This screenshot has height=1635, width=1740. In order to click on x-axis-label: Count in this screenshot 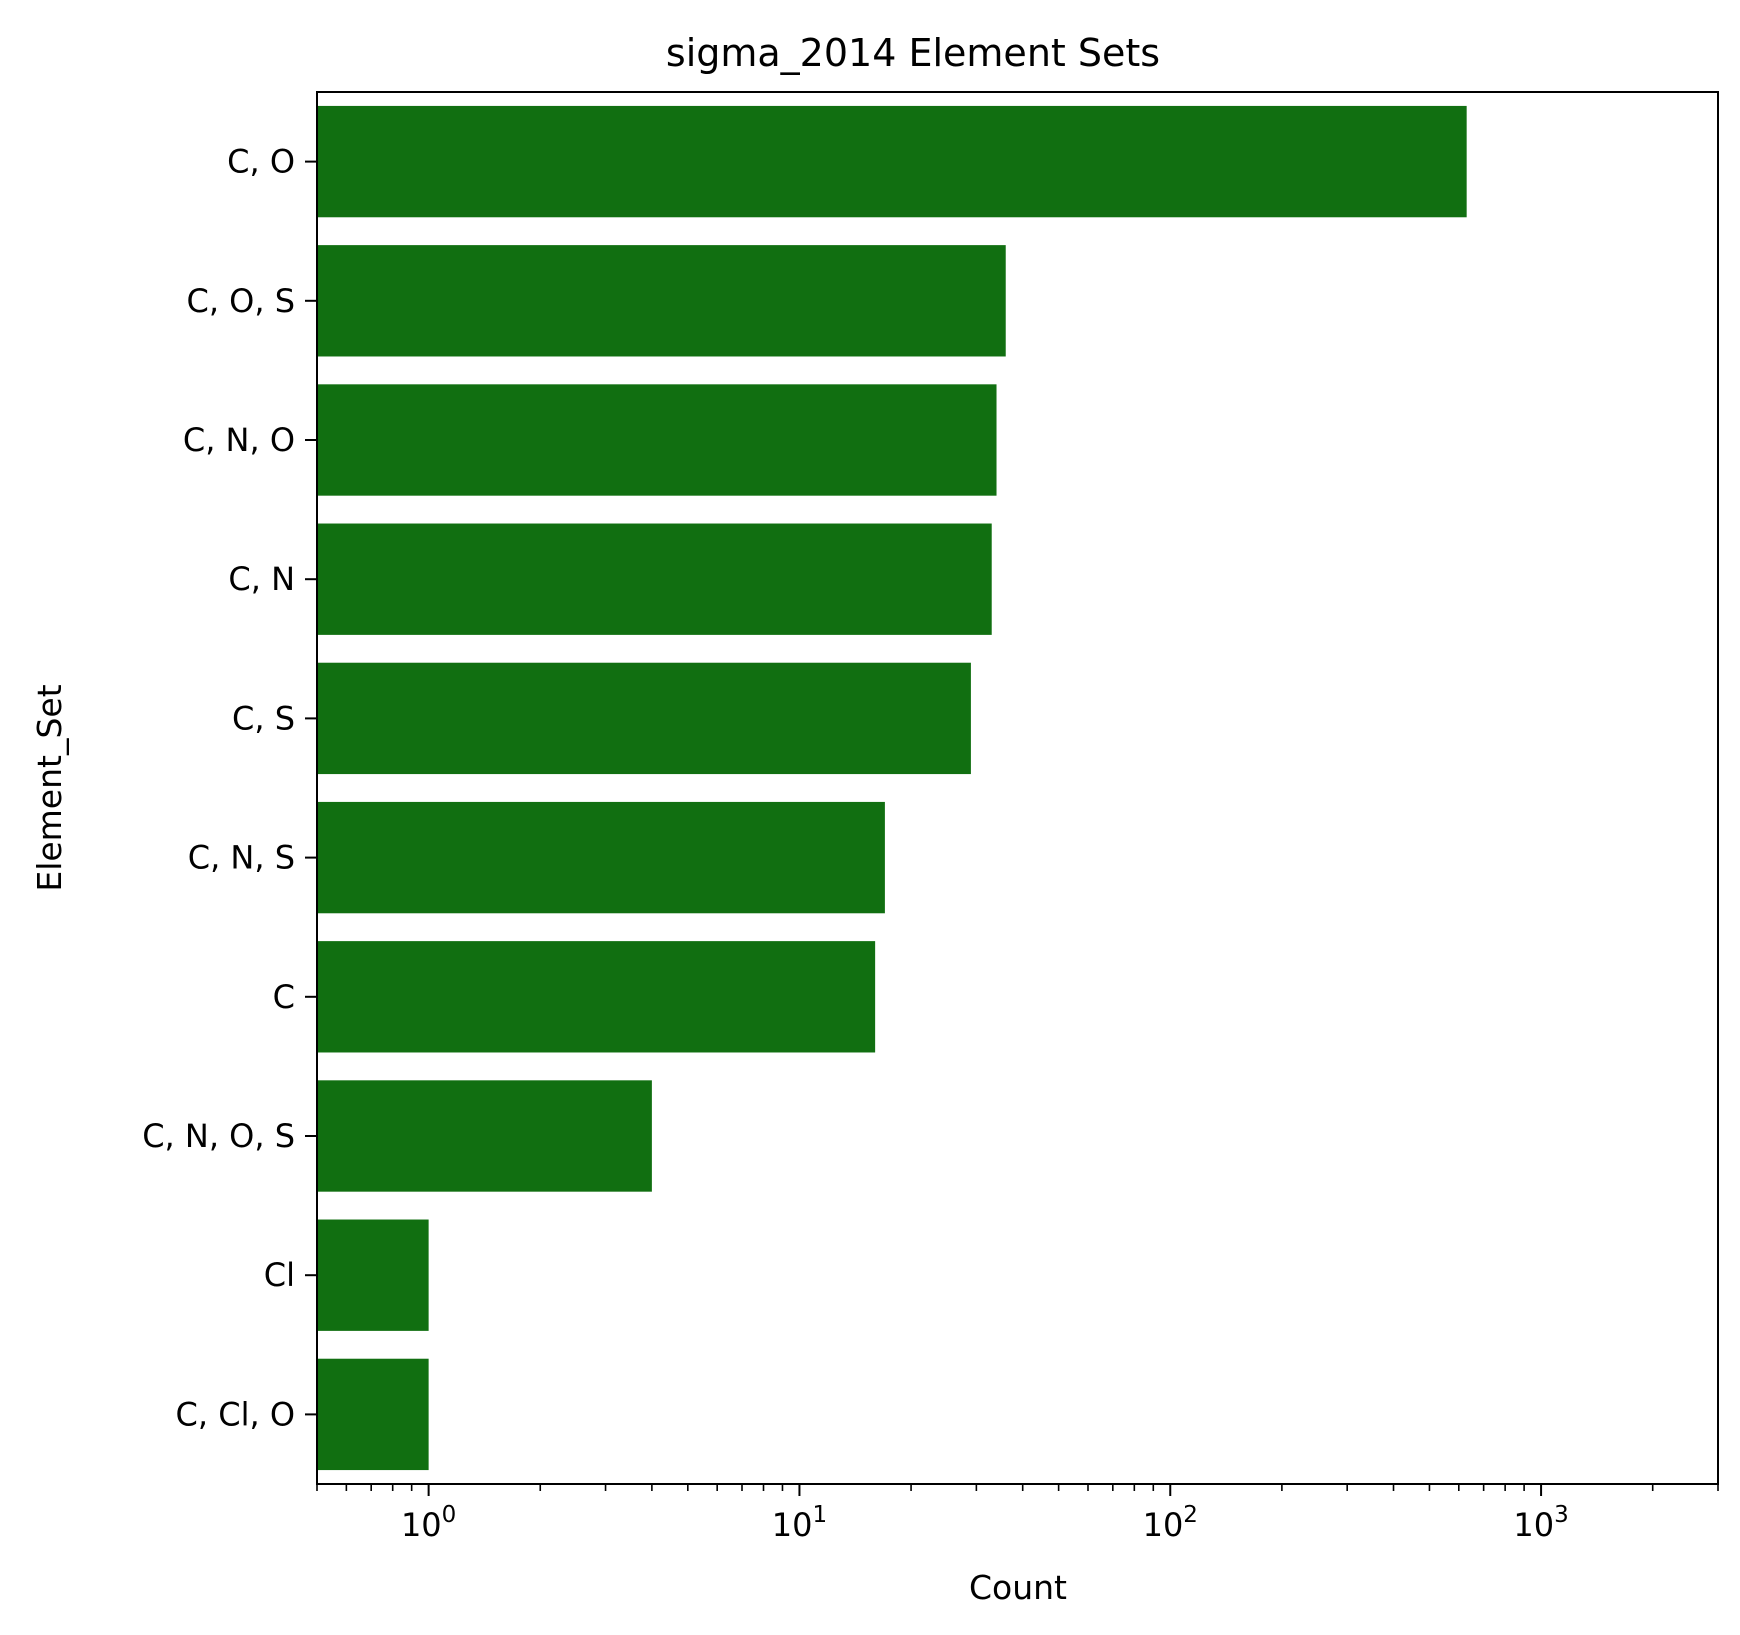, I will do `click(1018, 1587)`.